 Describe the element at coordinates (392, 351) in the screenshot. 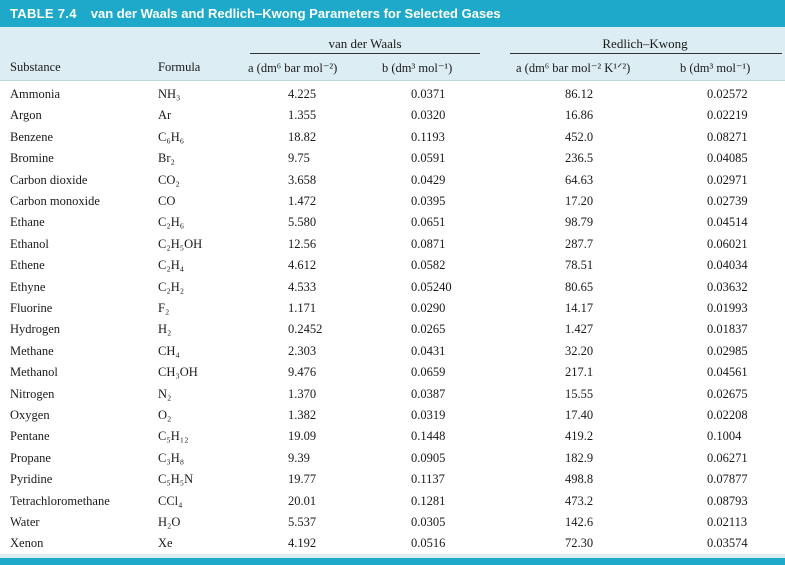

I see `table-row: Methane CH₄ 2.303 0.0431 32.20 0.02985` at that location.